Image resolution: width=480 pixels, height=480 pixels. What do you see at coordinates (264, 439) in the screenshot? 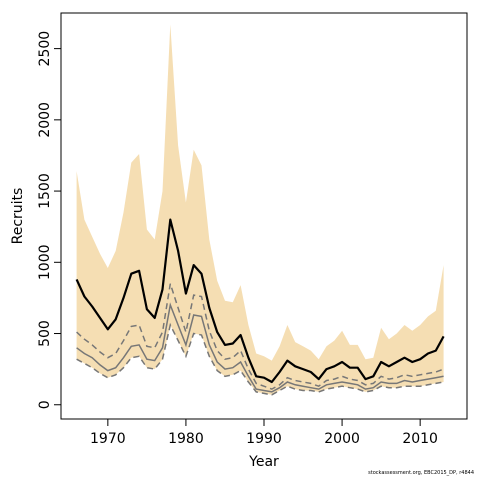
I see `x-tick-label-1990: 1990` at bounding box center [264, 439].